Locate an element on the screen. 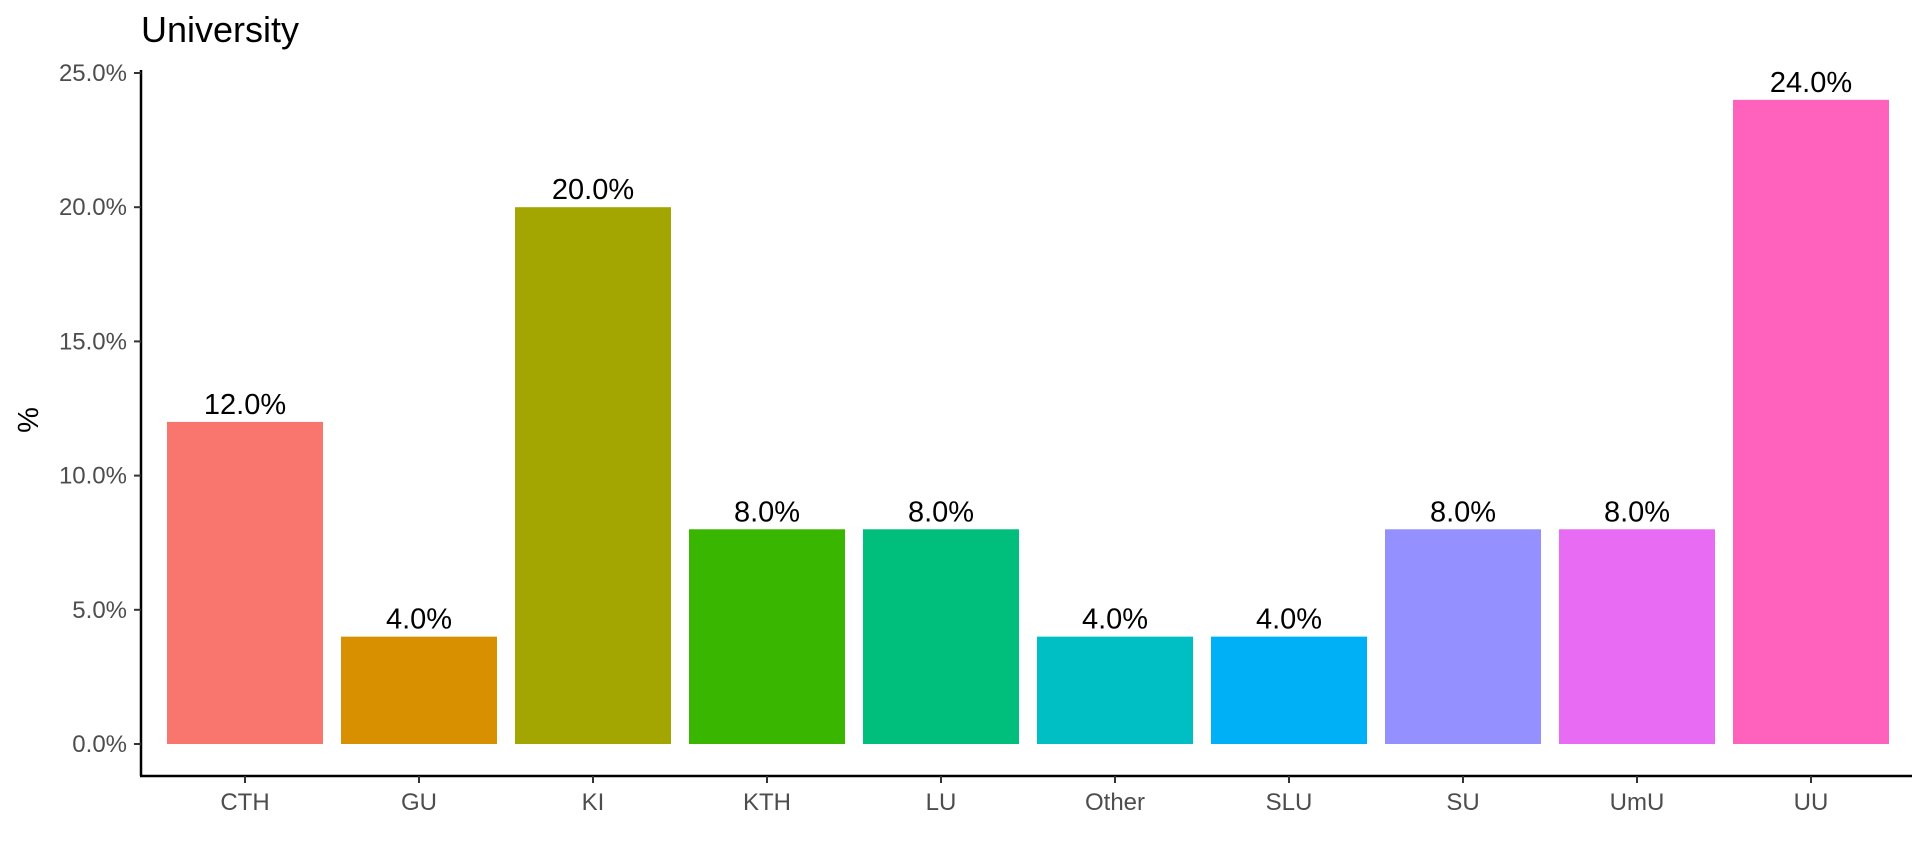 This screenshot has width=1920, height=864. bar-kth is located at coordinates (767, 636).